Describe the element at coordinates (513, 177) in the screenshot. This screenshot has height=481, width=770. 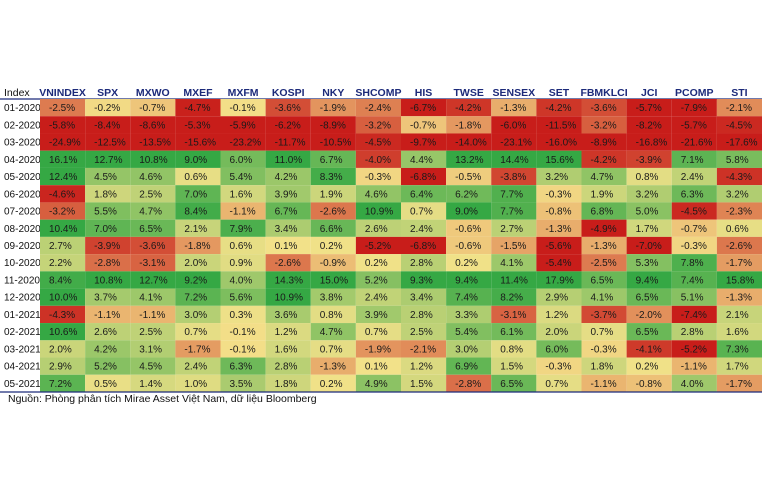
I see `cell-value-label: -3.8%` at that location.